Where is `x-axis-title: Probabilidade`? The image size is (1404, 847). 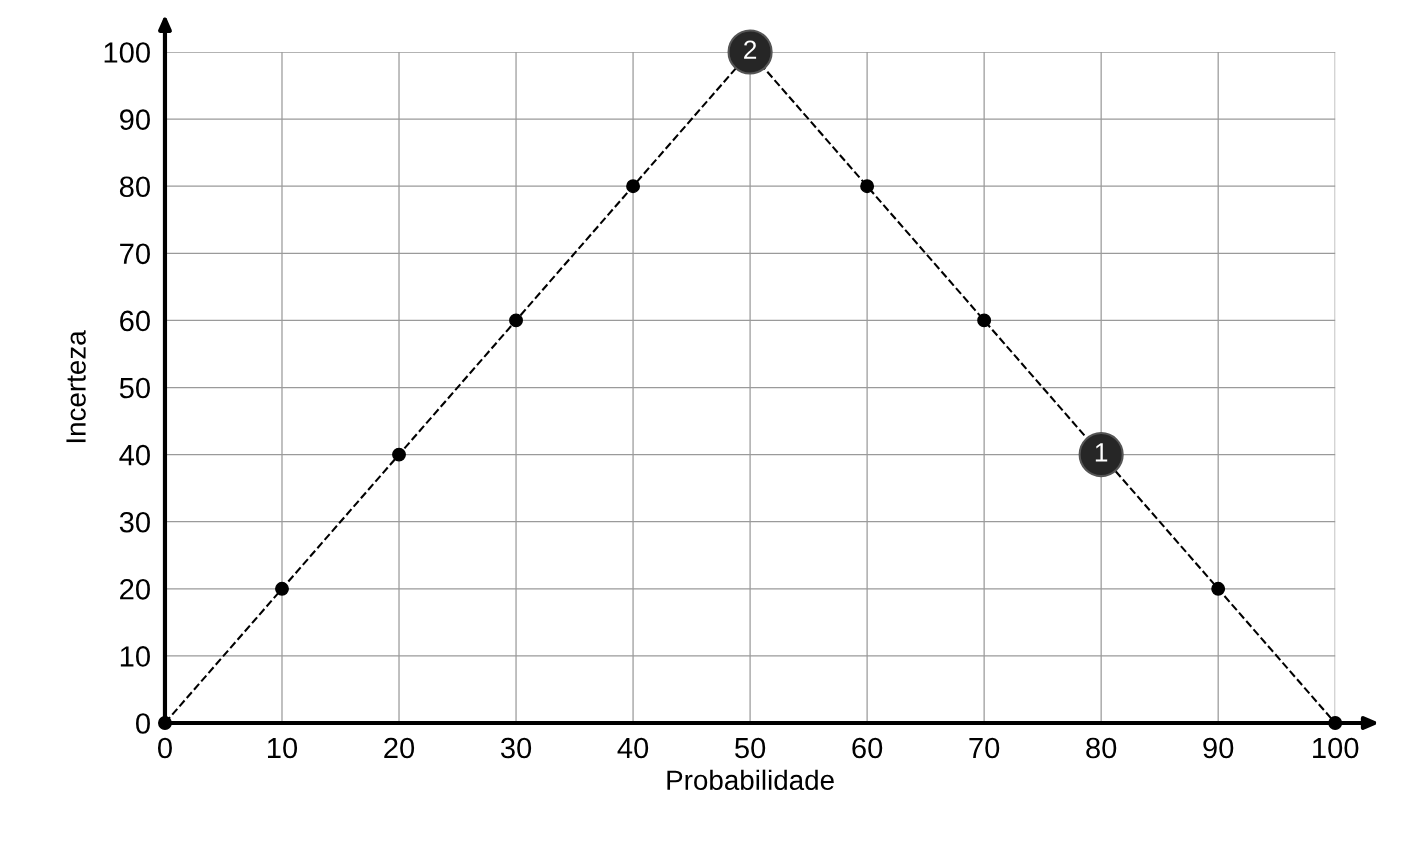
x-axis-title: Probabilidade is located at coordinates (750, 780).